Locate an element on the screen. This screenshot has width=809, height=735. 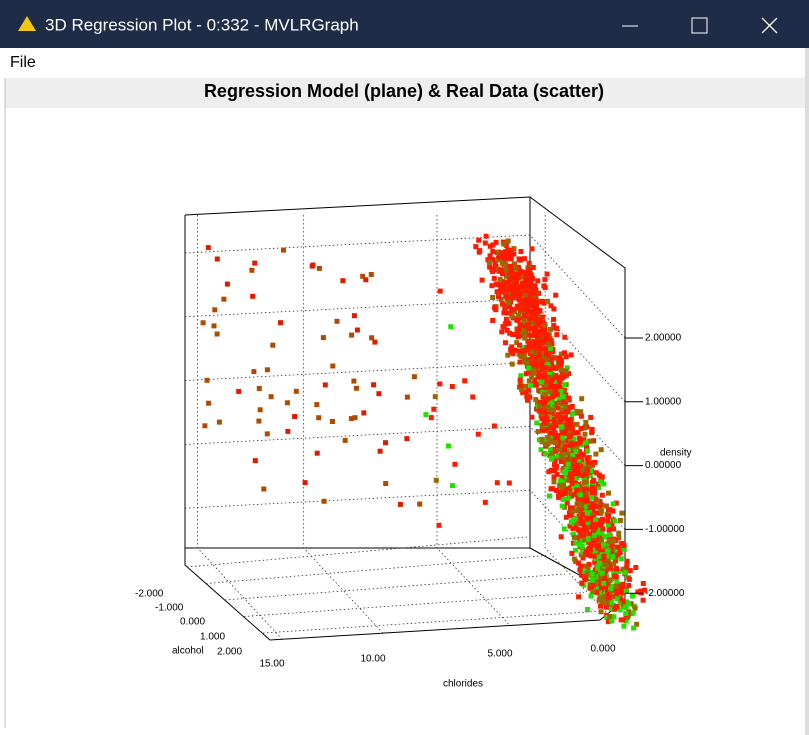
menu-file: File is located at coordinates (23, 62).